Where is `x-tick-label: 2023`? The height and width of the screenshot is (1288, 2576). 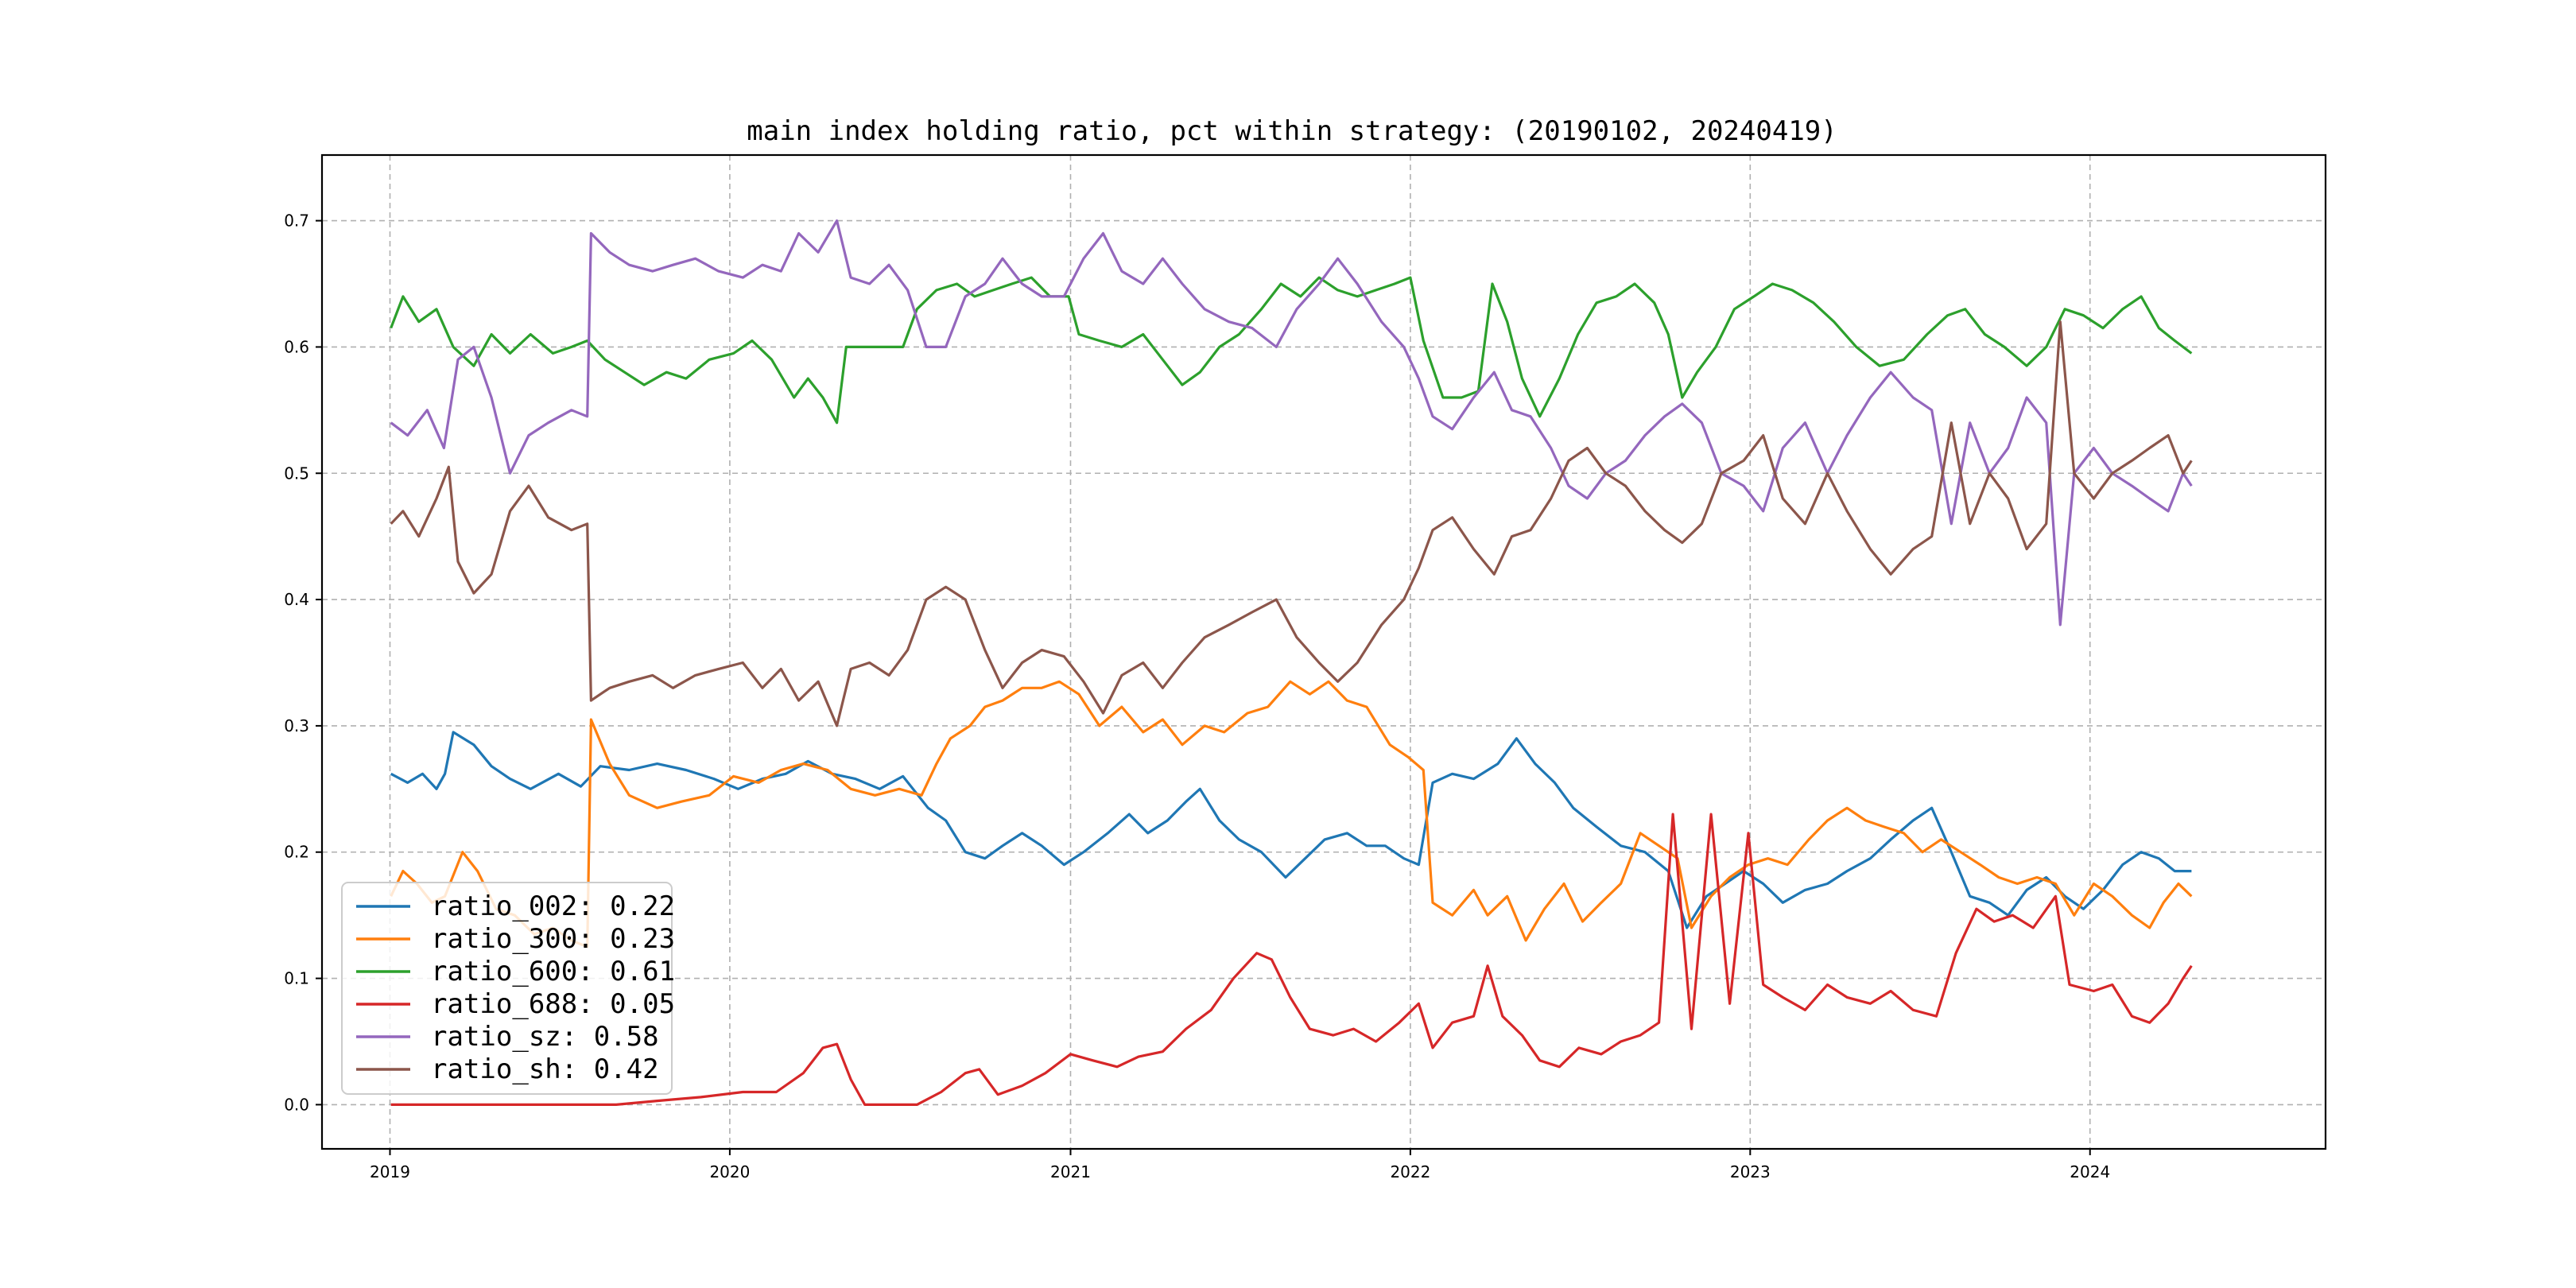 x-tick-label: 2023 is located at coordinates (1751, 1171).